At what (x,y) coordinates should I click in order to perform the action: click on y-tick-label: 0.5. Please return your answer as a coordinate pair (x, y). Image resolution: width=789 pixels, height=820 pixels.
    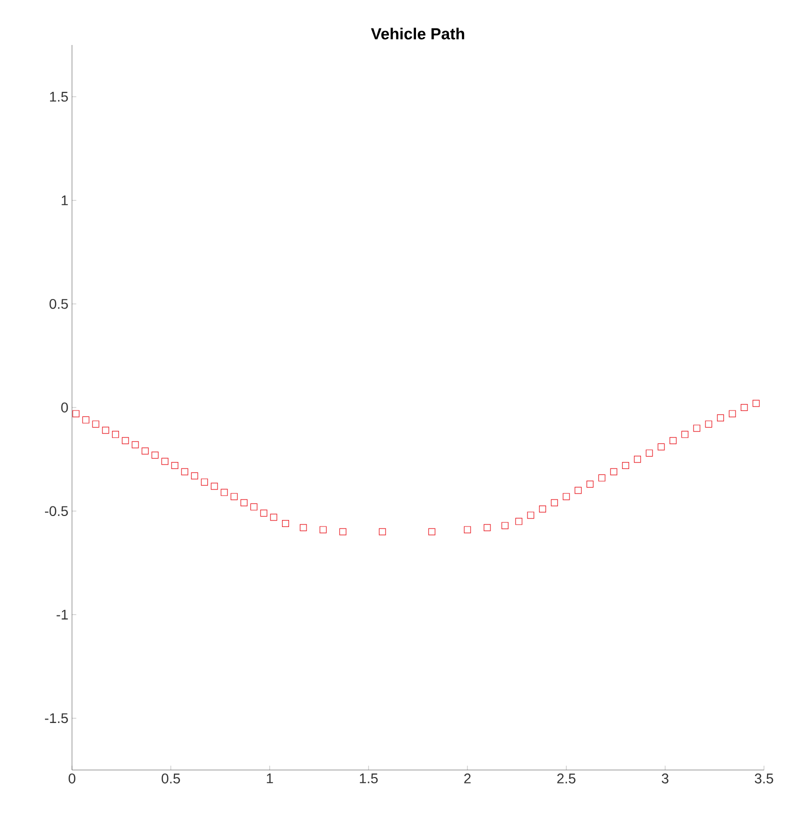
    Looking at the image, I should click on (59, 303).